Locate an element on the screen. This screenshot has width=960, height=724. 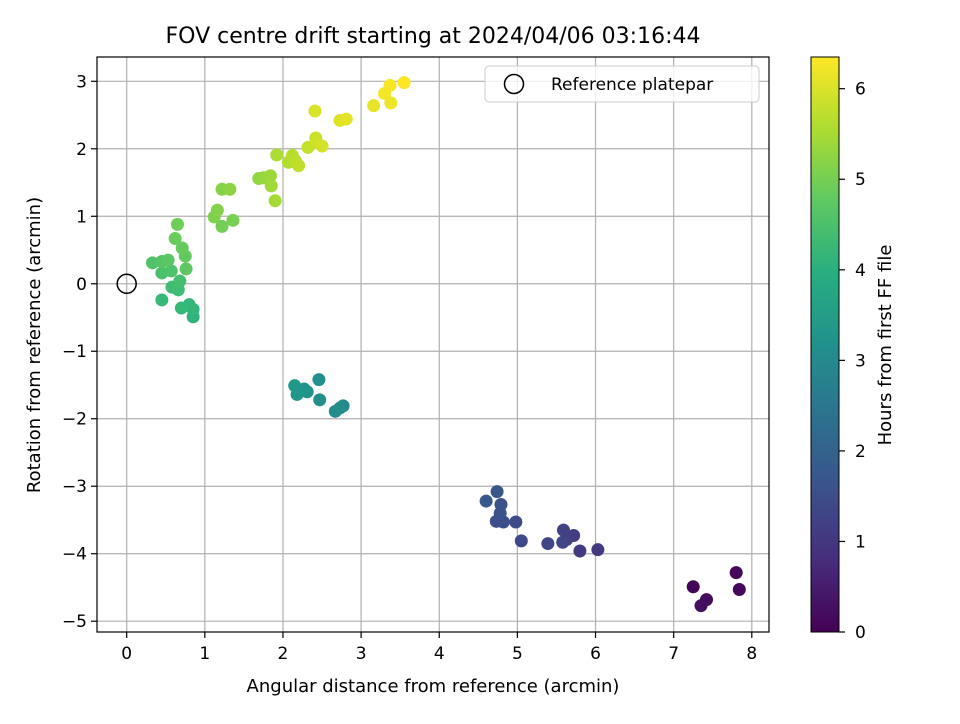
colorbar-tick-label: 6 is located at coordinates (860, 90).